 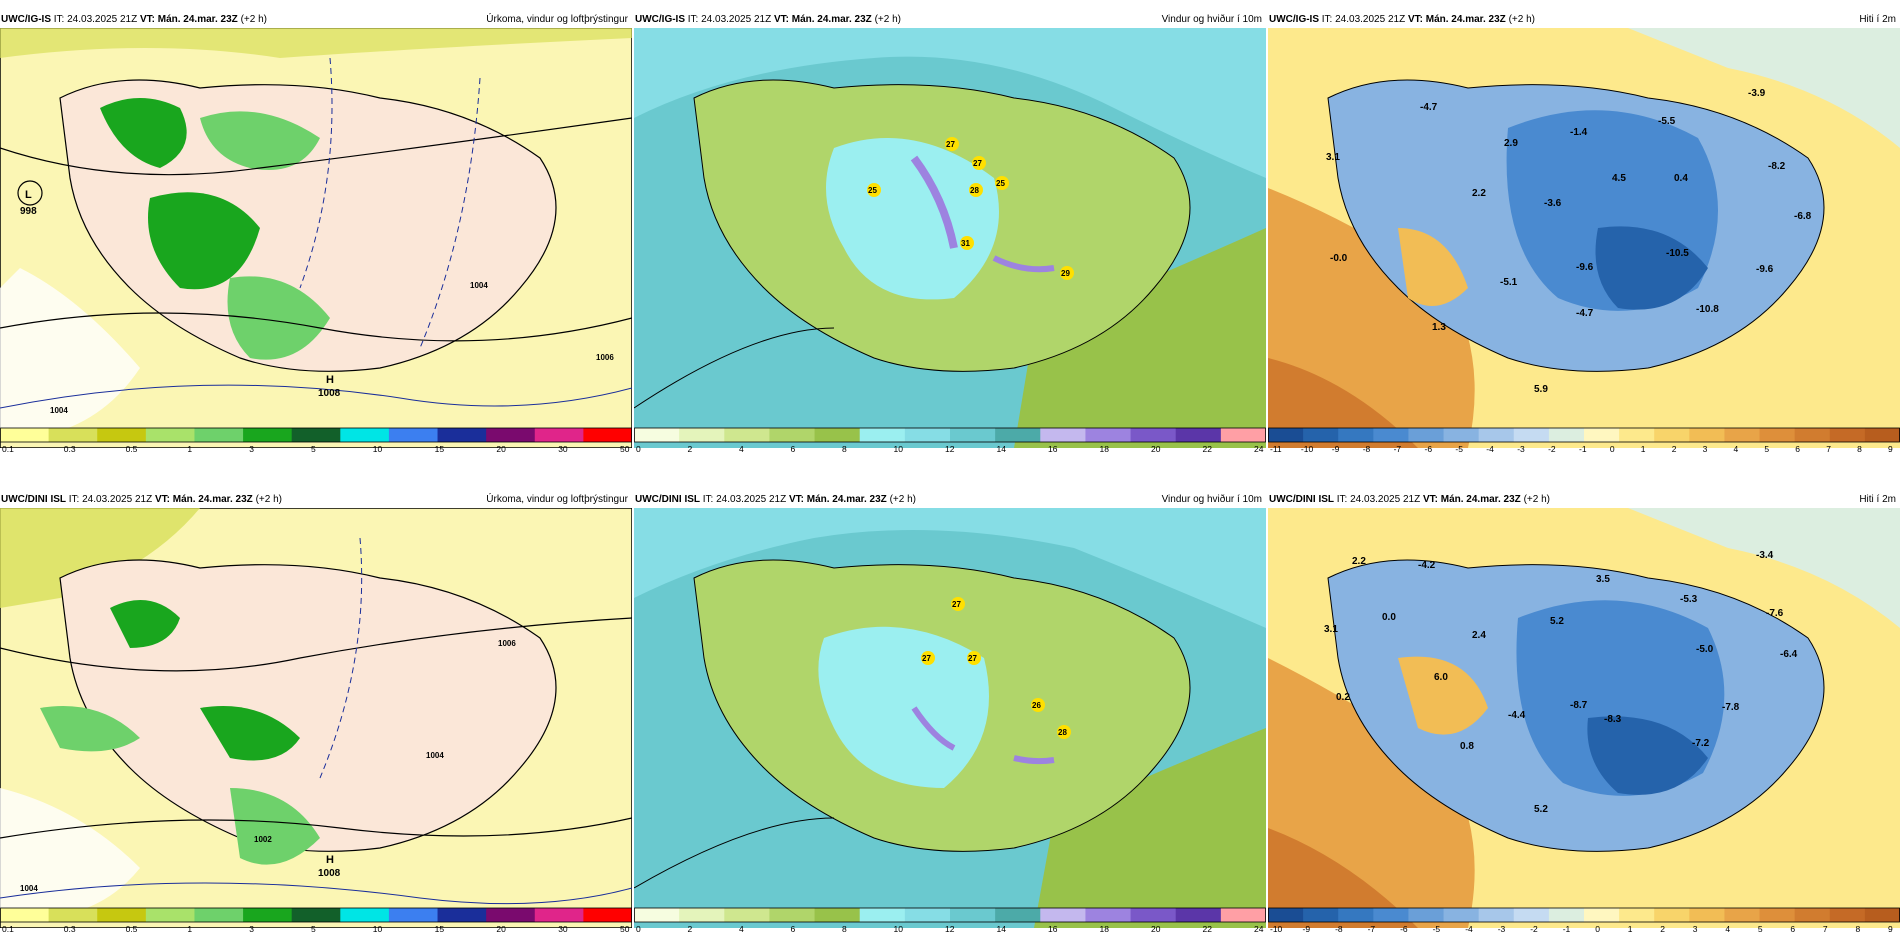 I want to click on legend-tick-label: -10, so click(x=1307, y=449).